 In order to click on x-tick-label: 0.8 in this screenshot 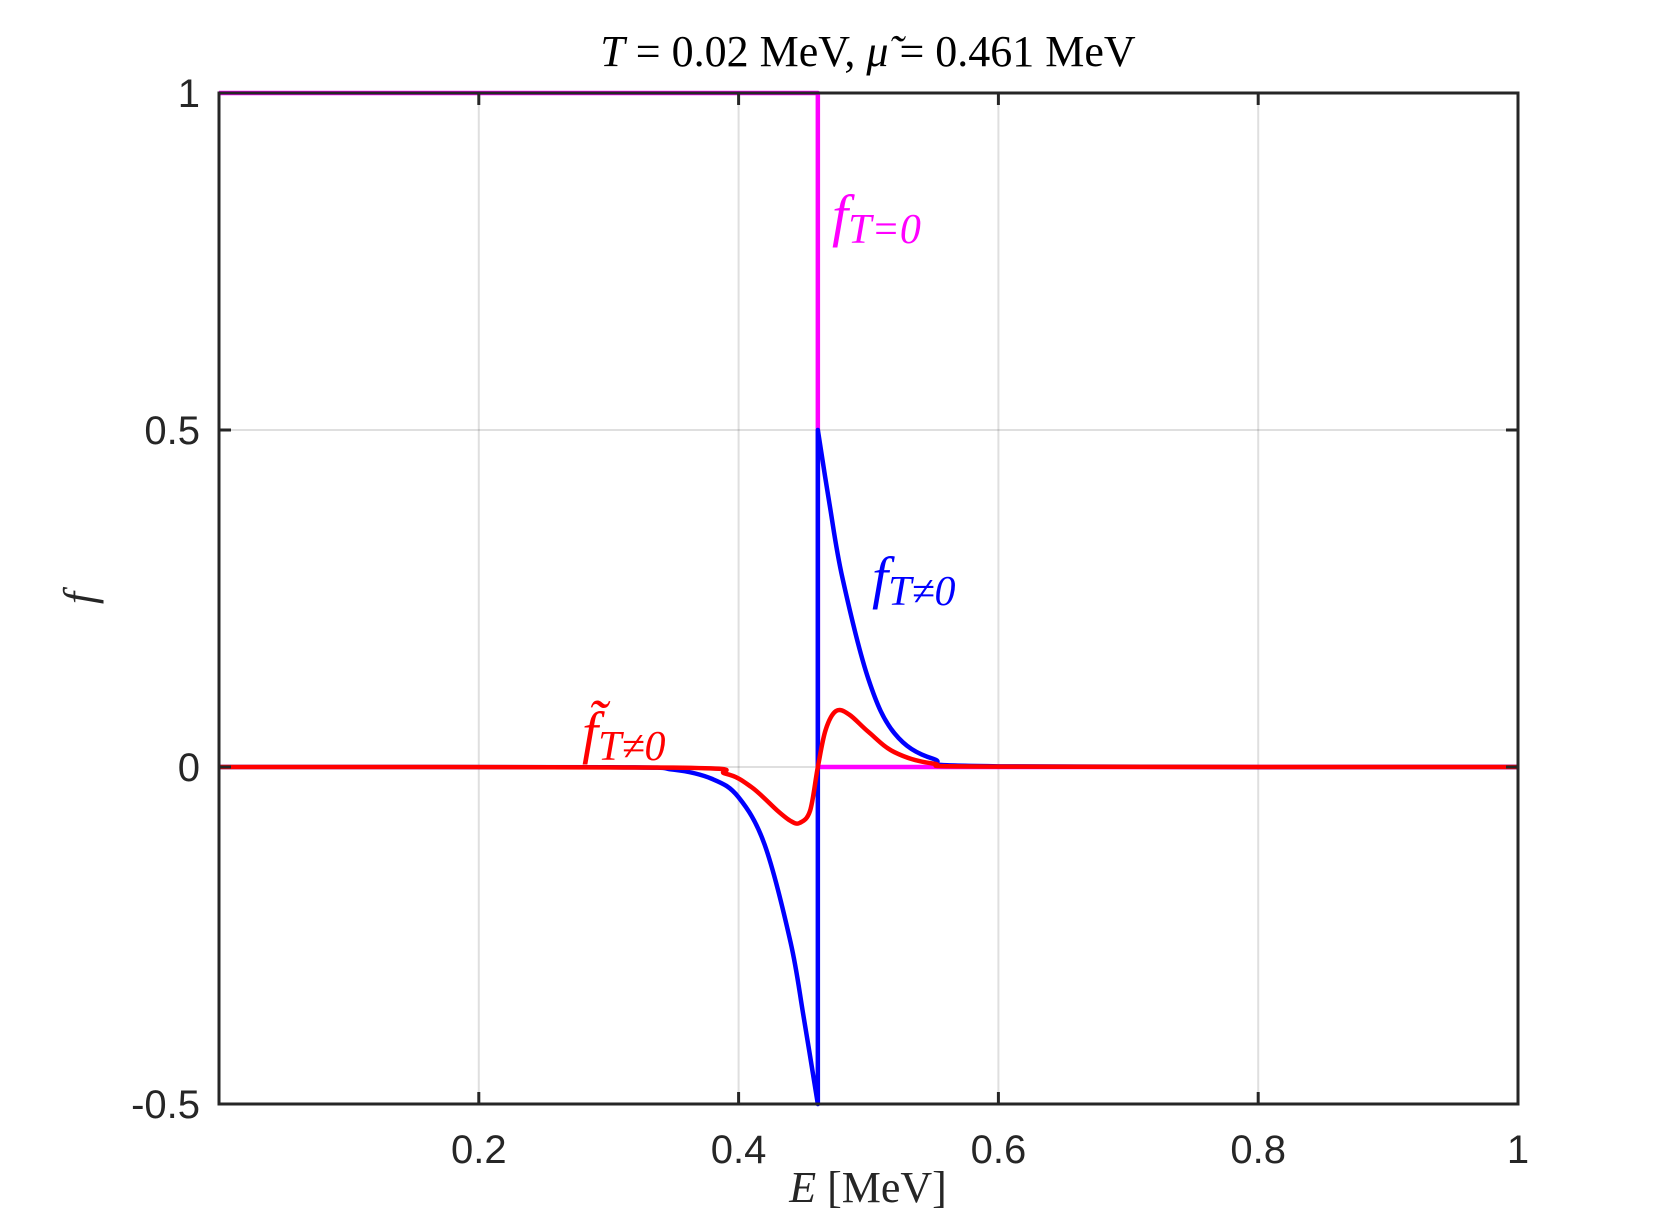, I will do `click(1258, 1150)`.